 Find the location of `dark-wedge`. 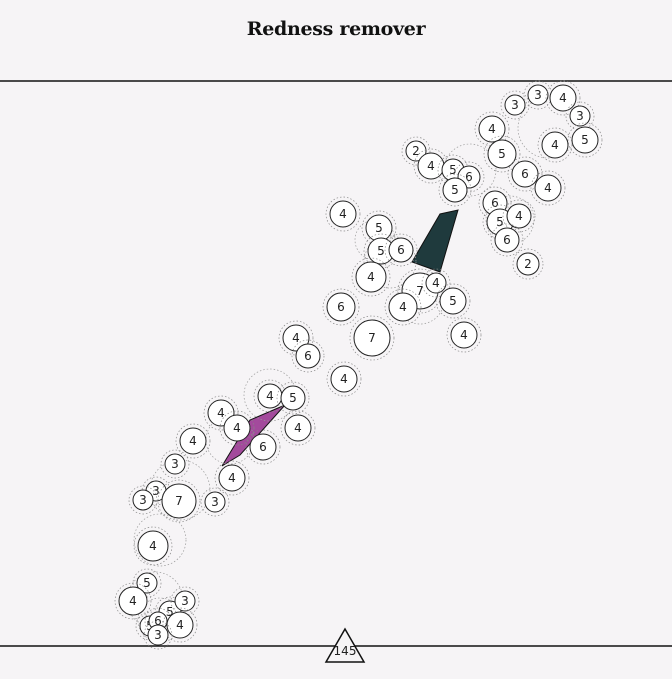

dark-wedge is located at coordinates (435, 241).